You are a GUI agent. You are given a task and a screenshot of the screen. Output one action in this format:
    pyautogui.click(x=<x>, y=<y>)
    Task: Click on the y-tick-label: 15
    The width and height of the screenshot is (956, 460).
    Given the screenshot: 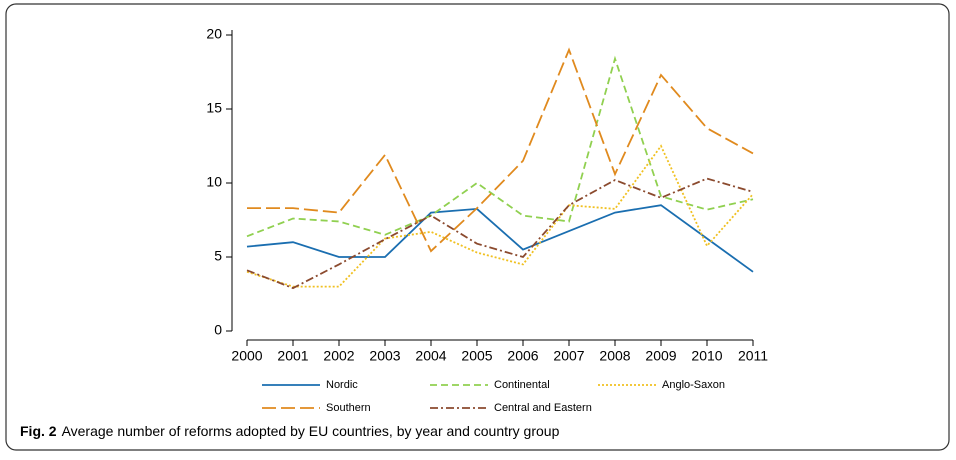 What is the action you would take?
    pyautogui.click(x=214, y=108)
    